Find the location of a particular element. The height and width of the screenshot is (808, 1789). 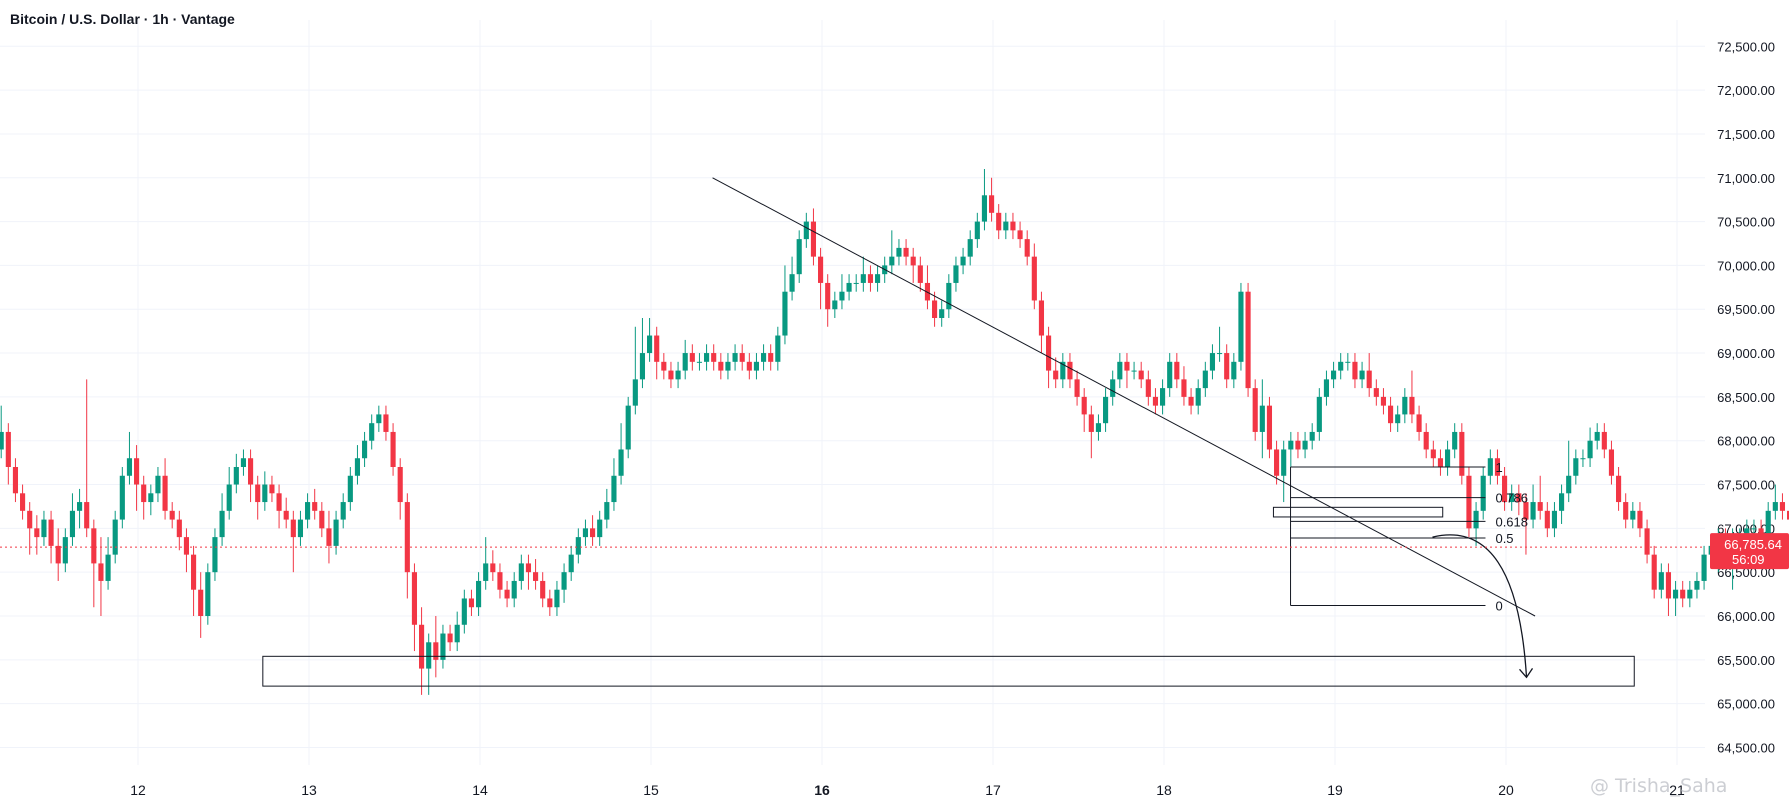

y-tick-label: 70,500.00 is located at coordinates (1746, 222).